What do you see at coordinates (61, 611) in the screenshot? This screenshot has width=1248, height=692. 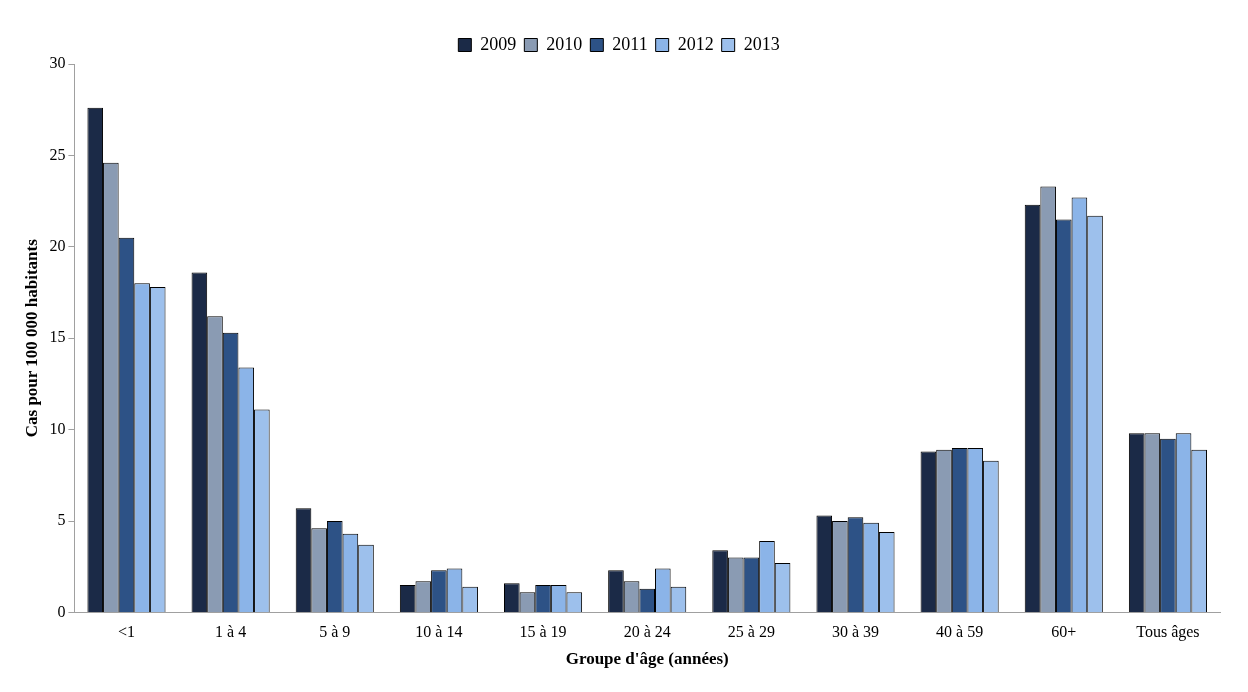 I see `y-tick-label: 0` at bounding box center [61, 611].